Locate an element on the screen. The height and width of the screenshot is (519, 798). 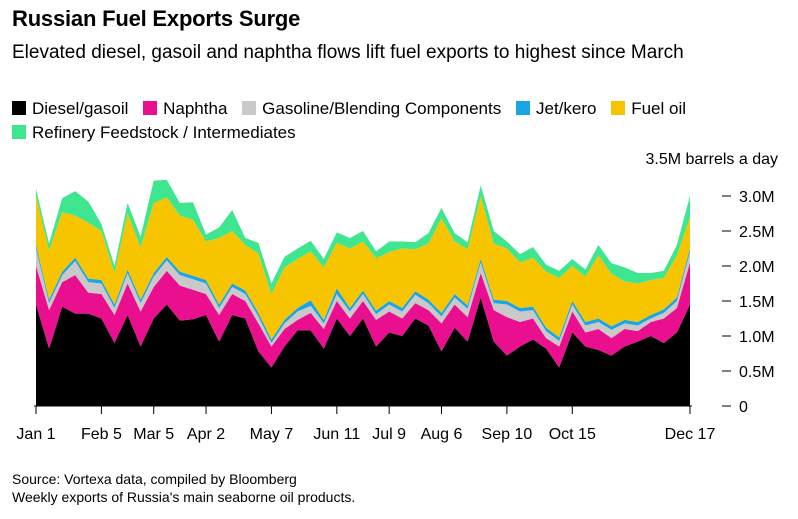
legend-label-jet: Jet/kero is located at coordinates (566, 108).